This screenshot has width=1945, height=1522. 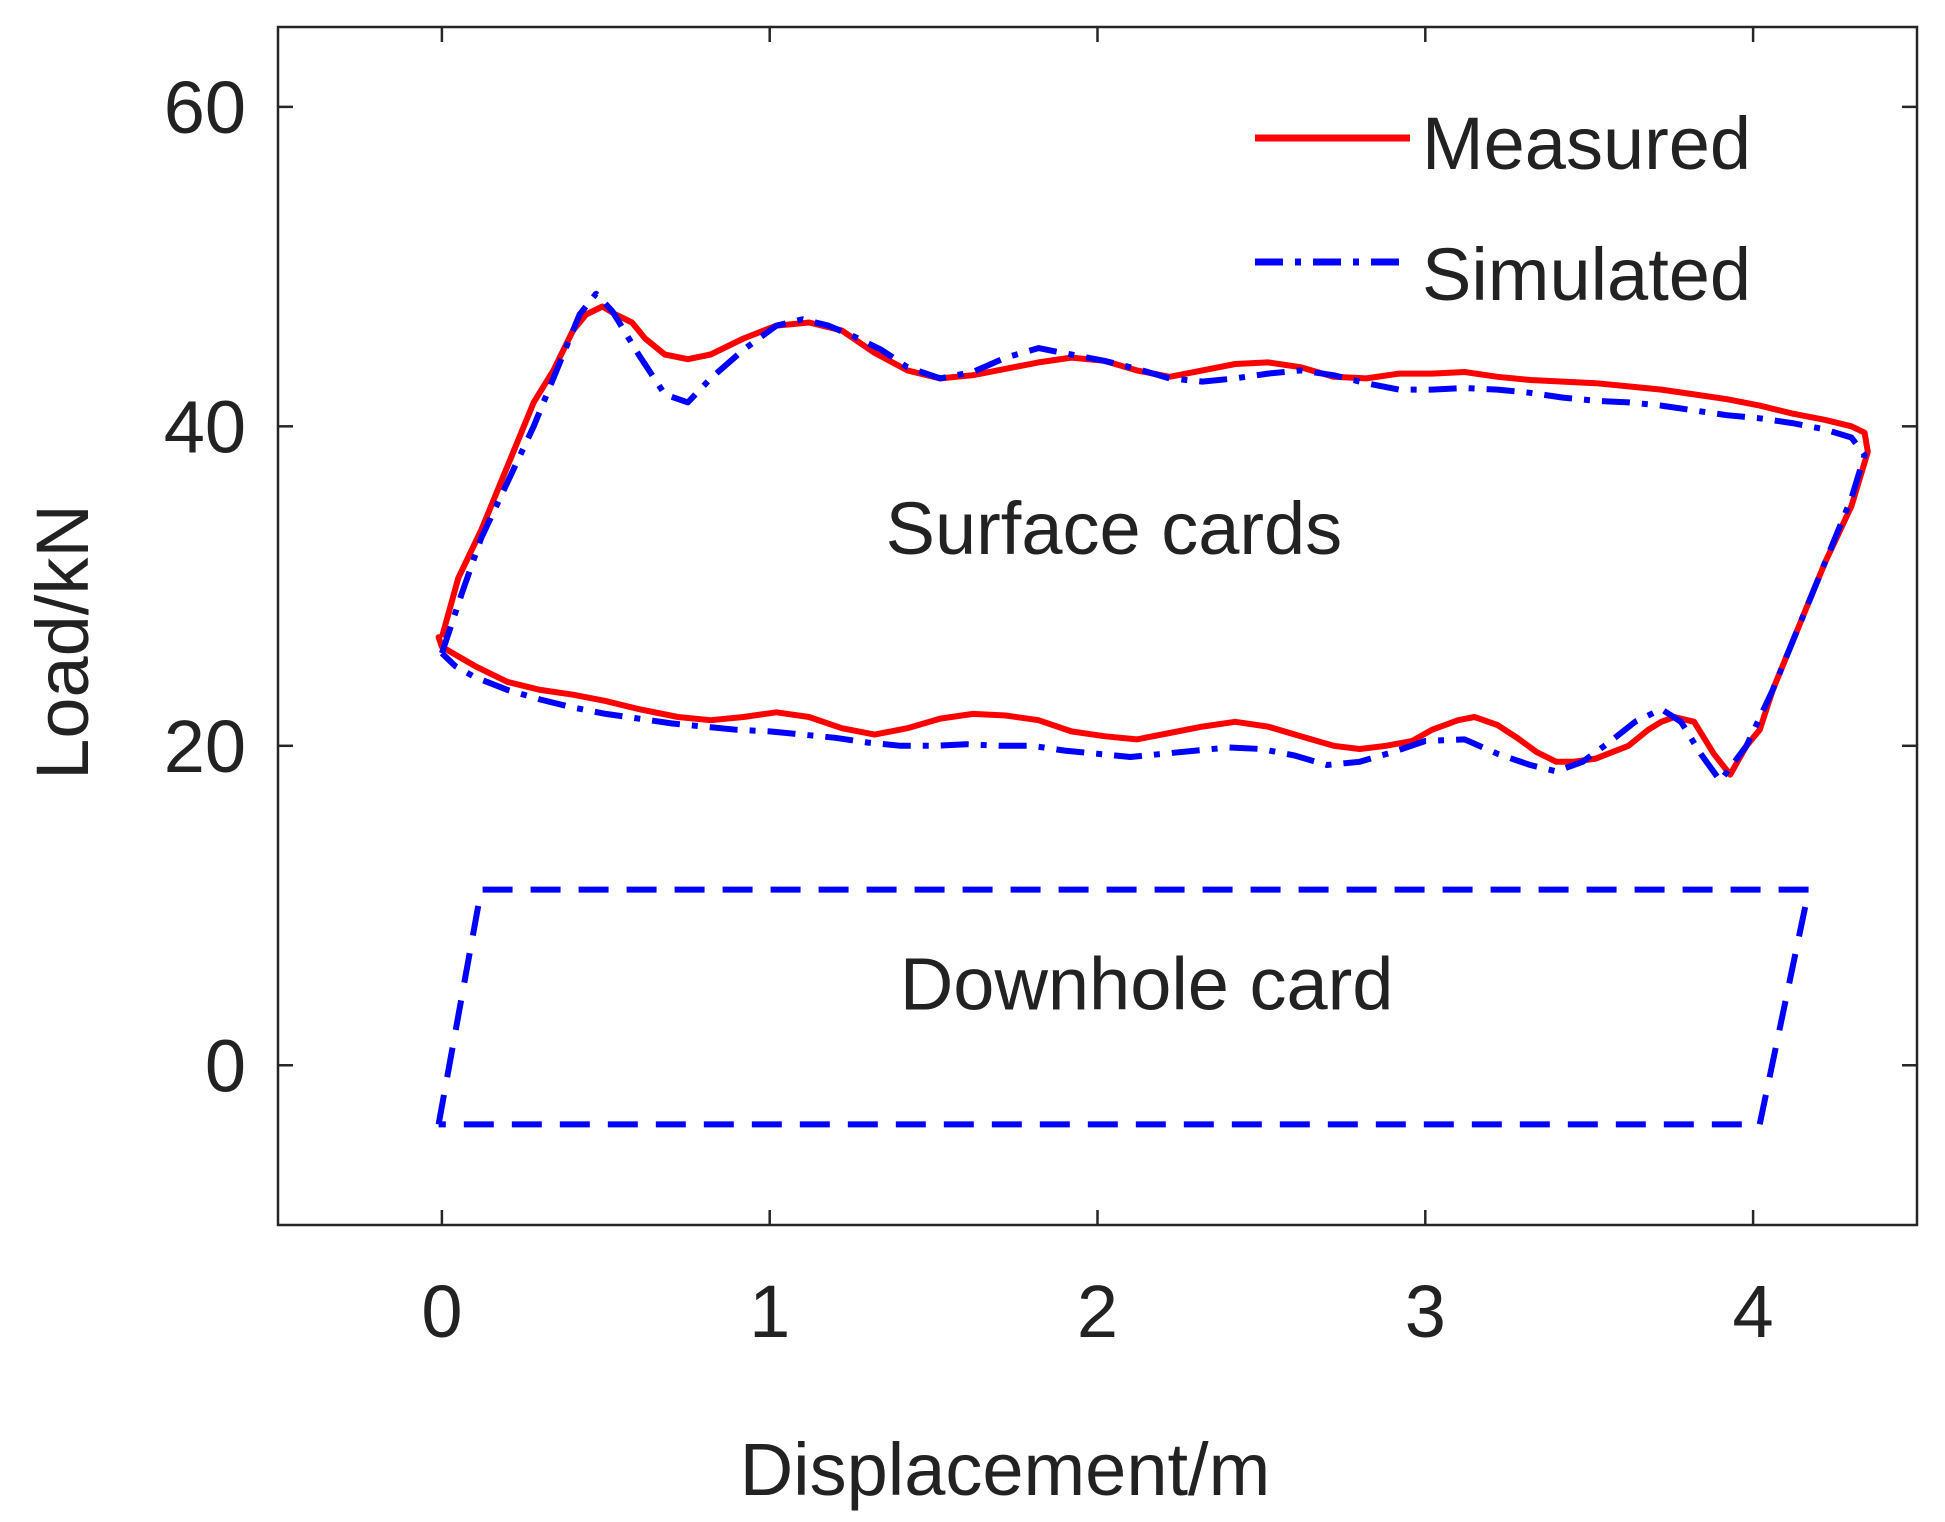 What do you see at coordinates (1005, 1469) in the screenshot?
I see `x-axis-label: Displacement/m` at bounding box center [1005, 1469].